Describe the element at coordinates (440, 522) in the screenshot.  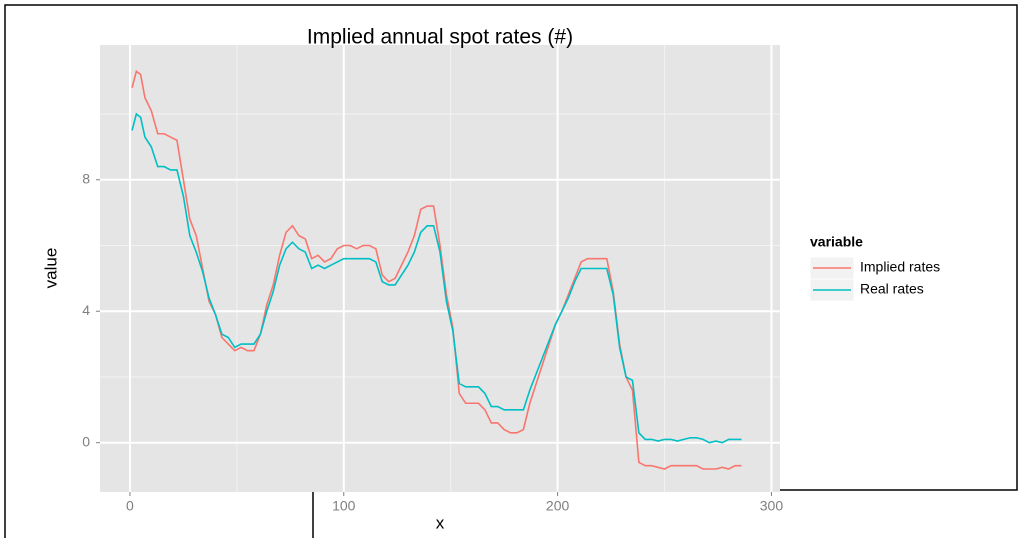
I see `x-axis-title: x` at that location.